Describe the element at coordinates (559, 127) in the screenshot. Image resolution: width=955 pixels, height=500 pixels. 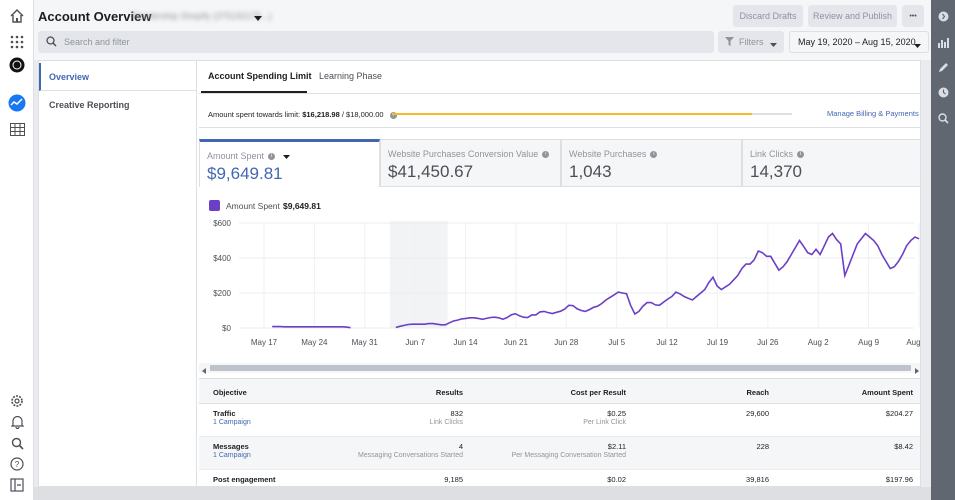
I see `section-divider` at that location.